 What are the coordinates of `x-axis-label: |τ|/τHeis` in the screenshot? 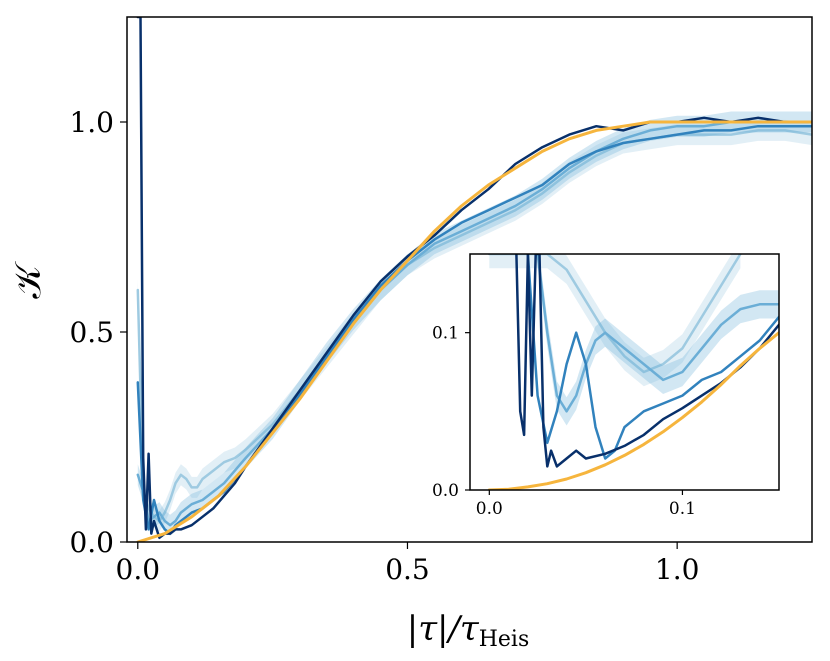 It's located at (468, 630).